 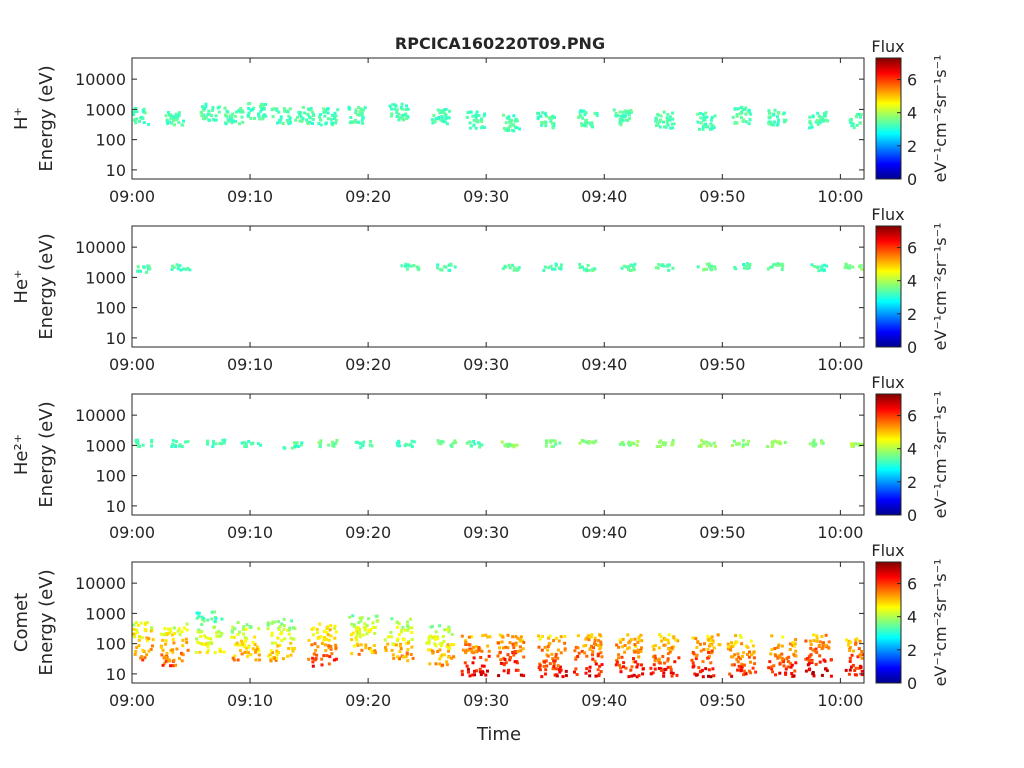 What do you see at coordinates (887, 382) in the screenshot?
I see `colorbar-title: Flux` at bounding box center [887, 382].